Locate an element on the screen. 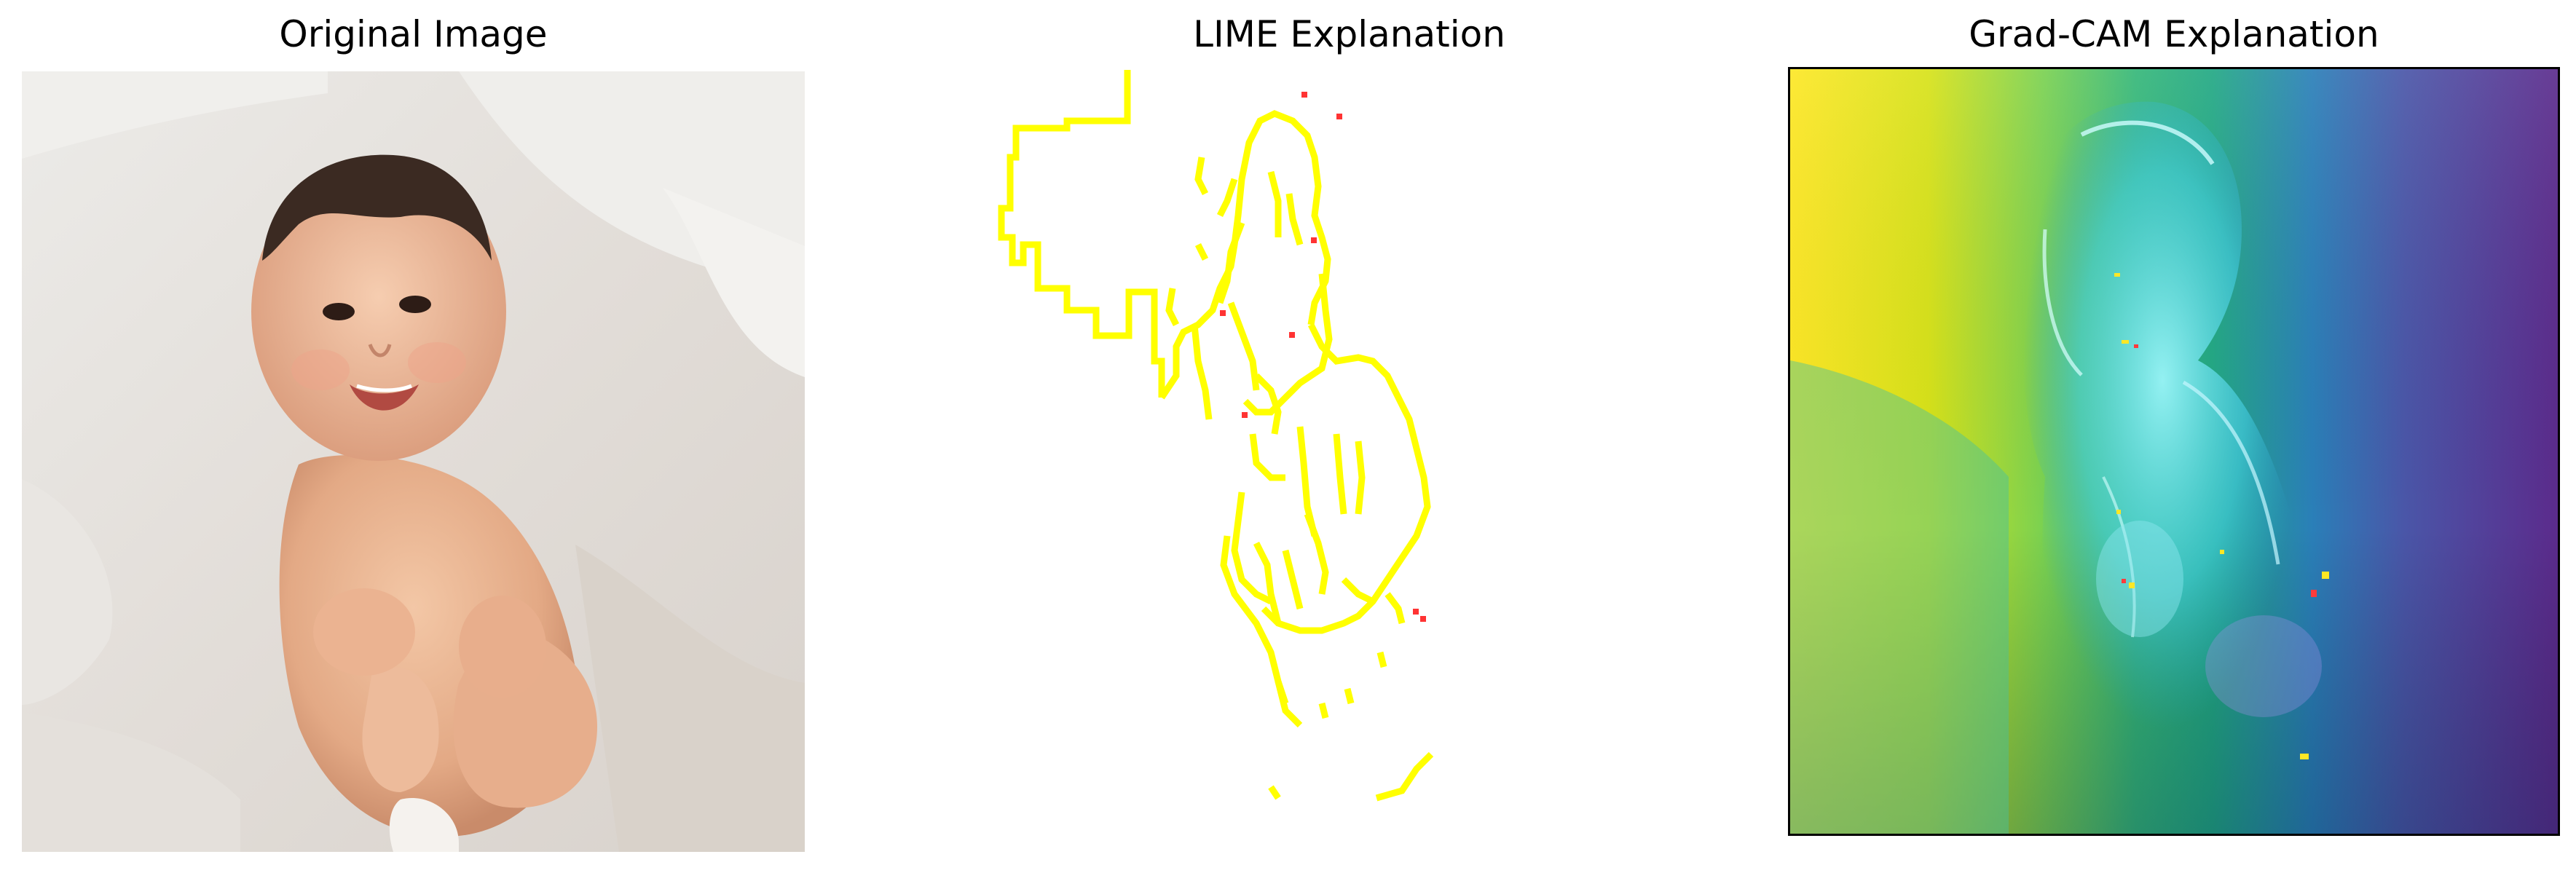 The width and height of the screenshot is (2576, 873). gradcam-explanation-title: Grad-CAM Explanation is located at coordinates (2174, 34).